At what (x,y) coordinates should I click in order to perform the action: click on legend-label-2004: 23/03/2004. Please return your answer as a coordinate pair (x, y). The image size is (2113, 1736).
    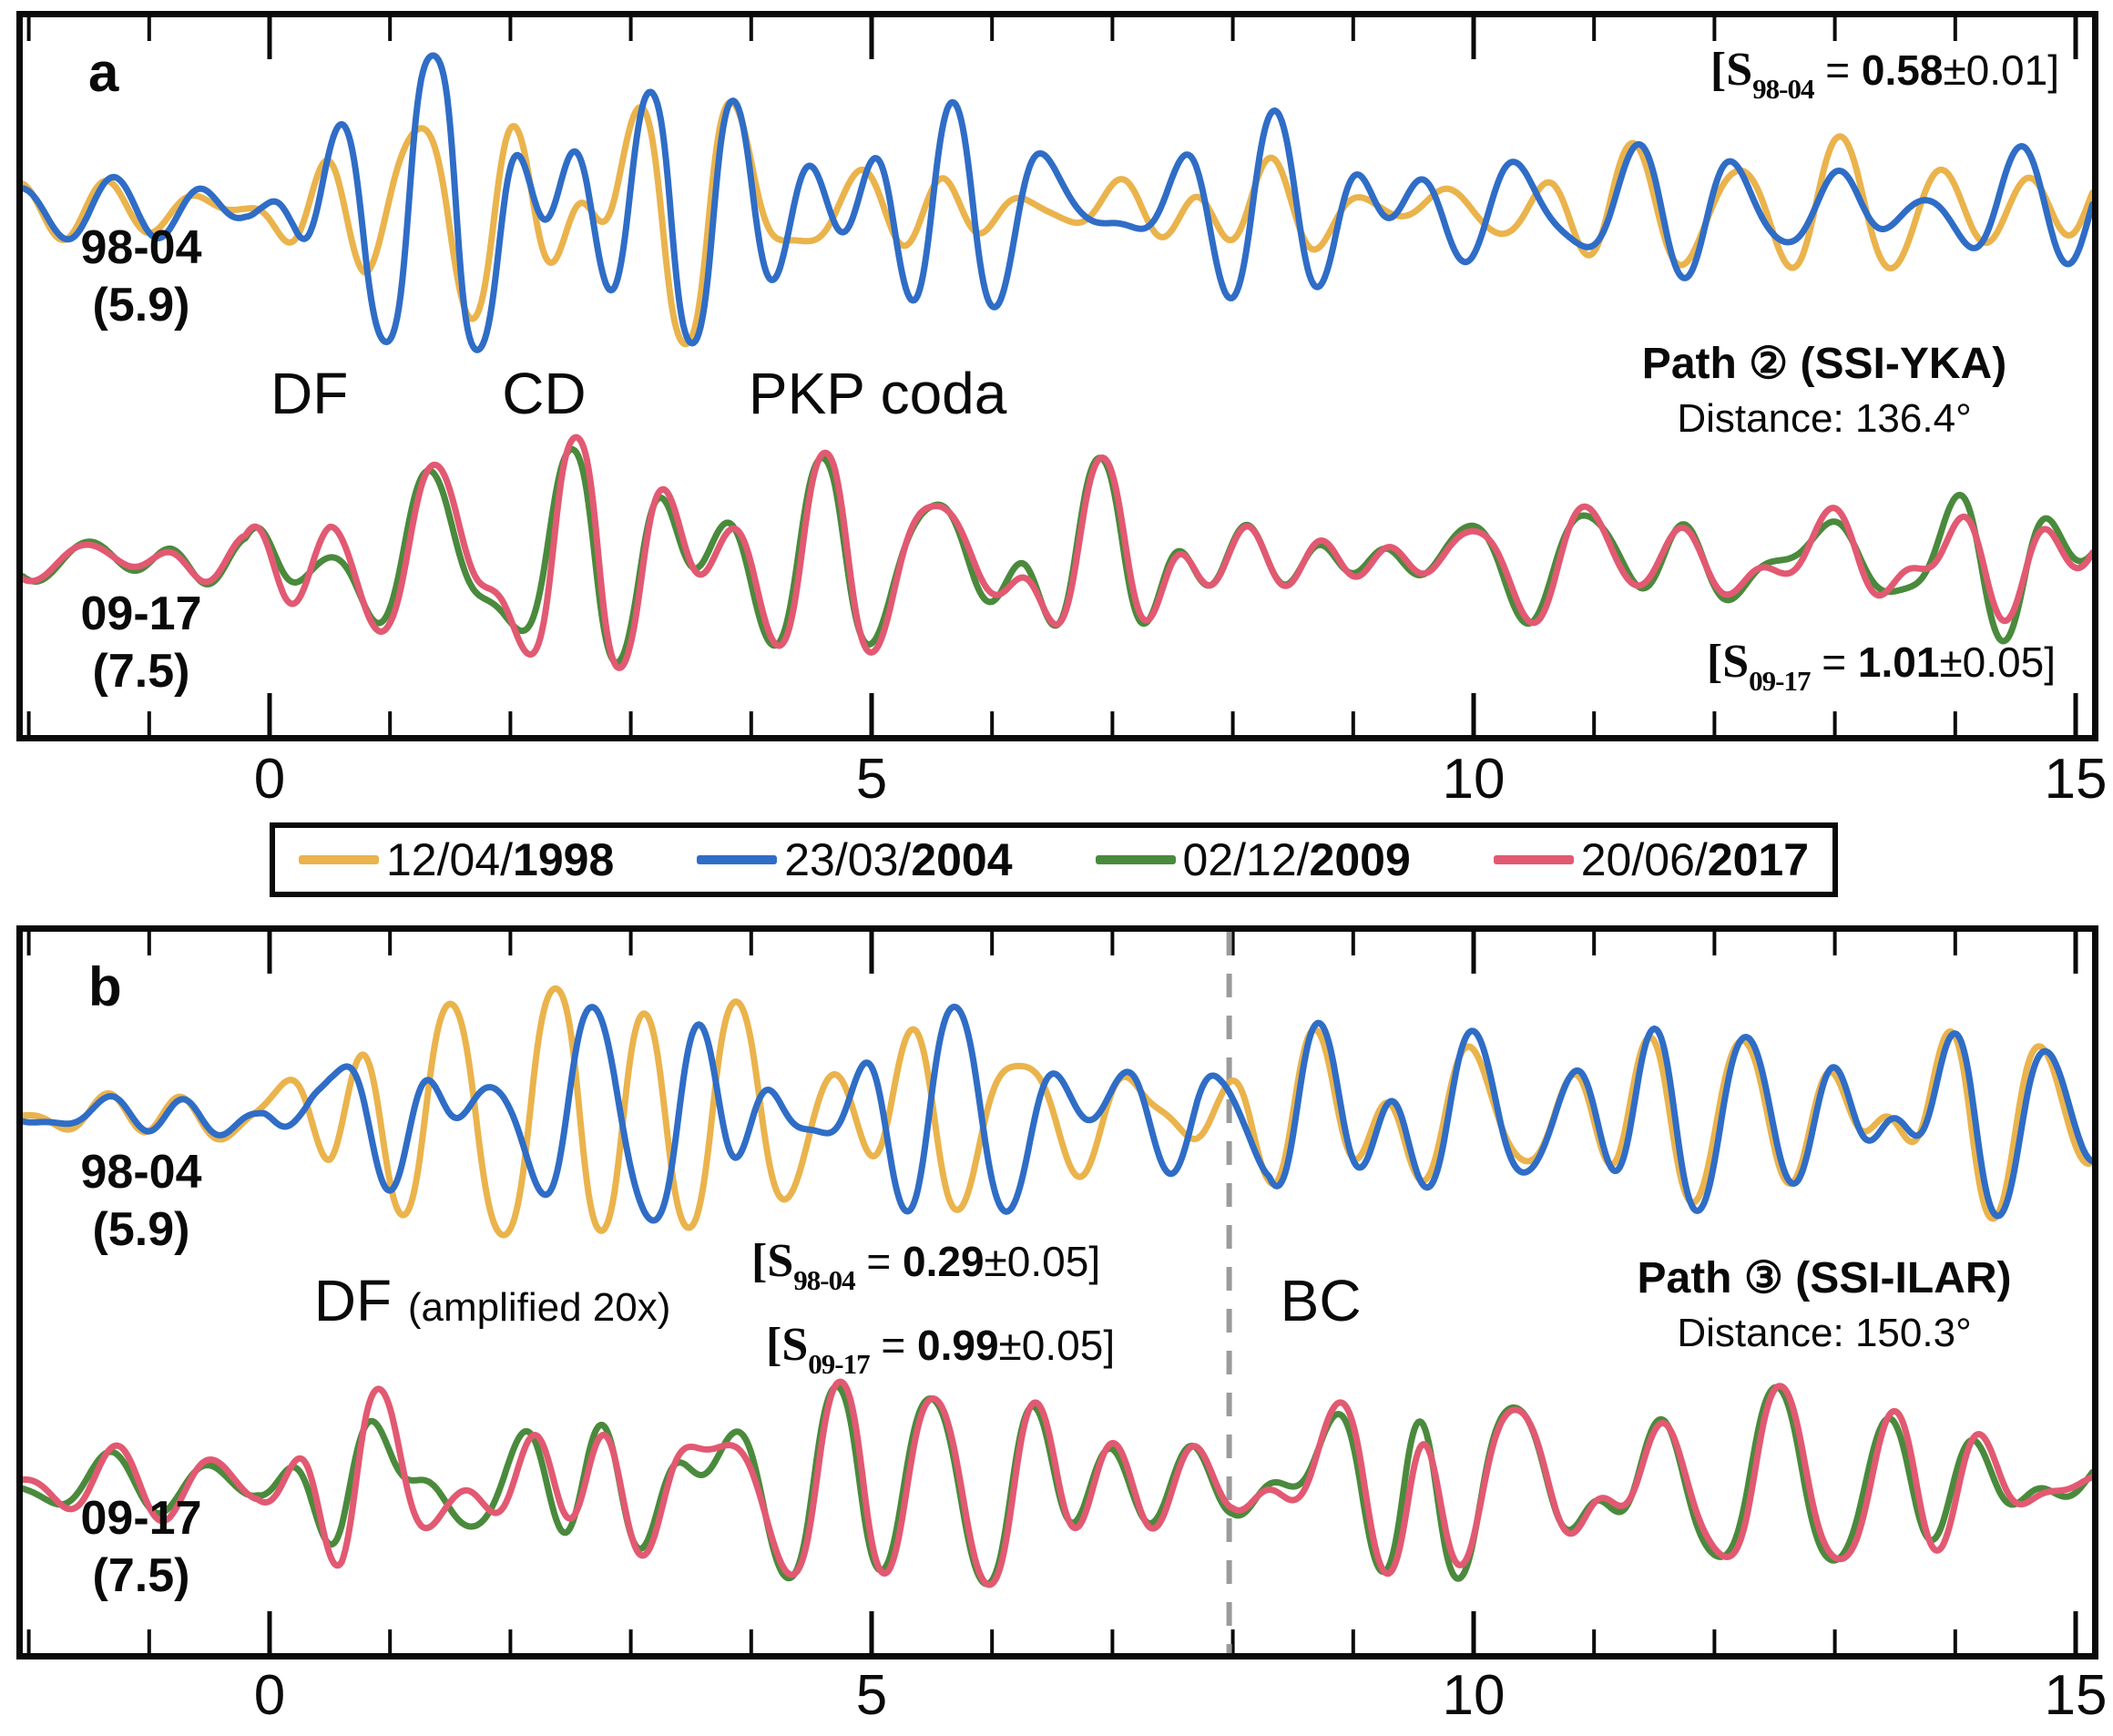
    Looking at the image, I should click on (898, 859).